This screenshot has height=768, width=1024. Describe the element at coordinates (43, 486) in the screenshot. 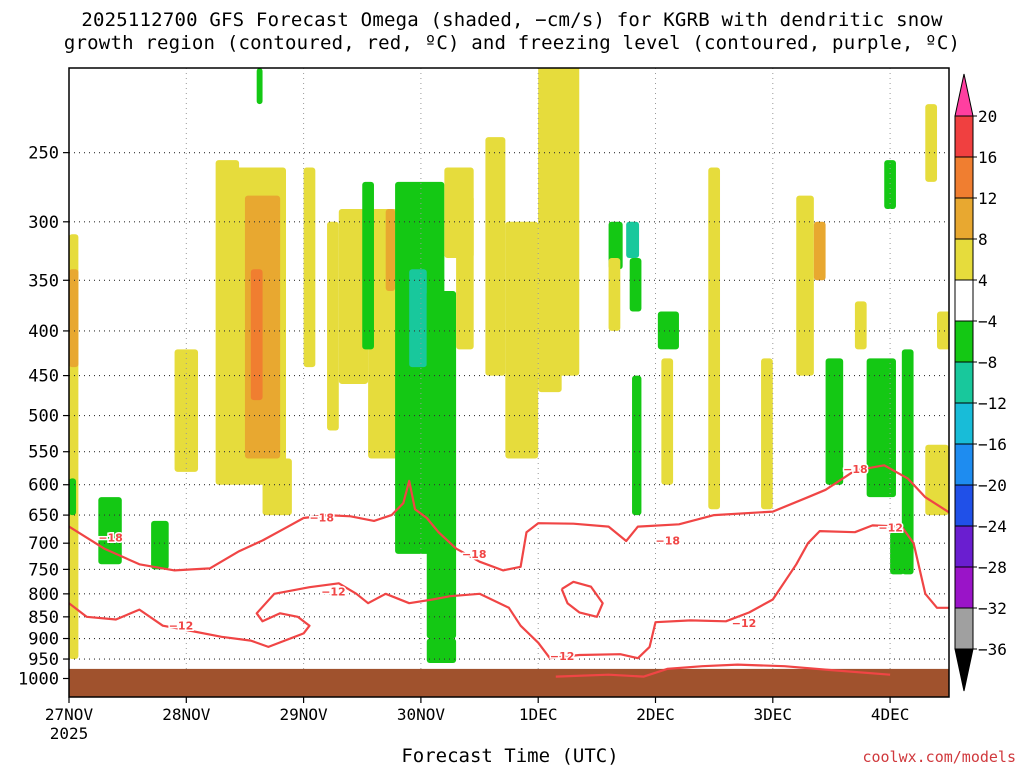

I see `y-tick-label: 600` at that location.